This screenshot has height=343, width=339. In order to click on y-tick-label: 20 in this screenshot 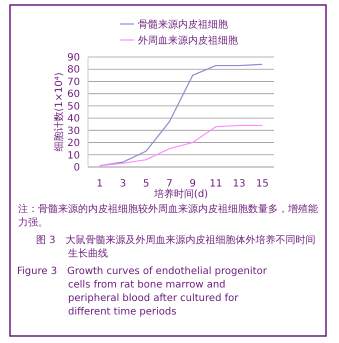, I will do `click(73, 144)`.